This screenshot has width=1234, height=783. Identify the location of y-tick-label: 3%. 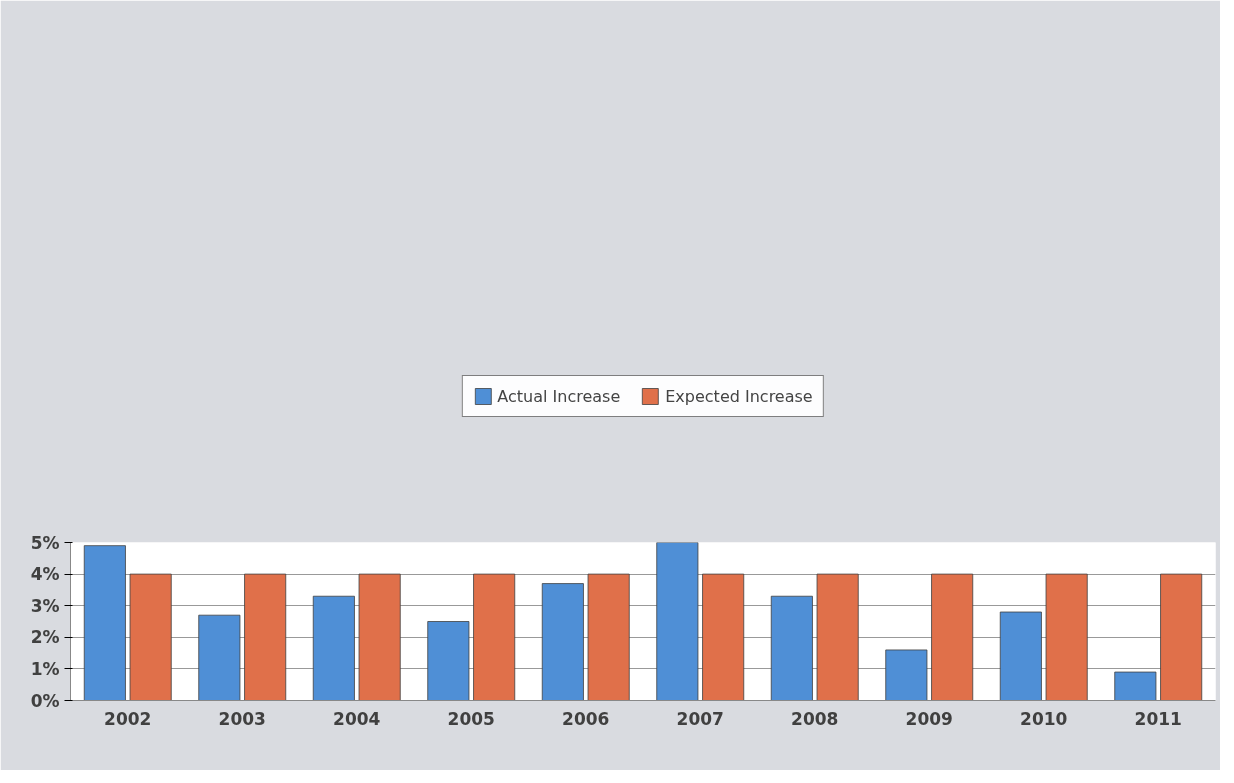
(45, 605).